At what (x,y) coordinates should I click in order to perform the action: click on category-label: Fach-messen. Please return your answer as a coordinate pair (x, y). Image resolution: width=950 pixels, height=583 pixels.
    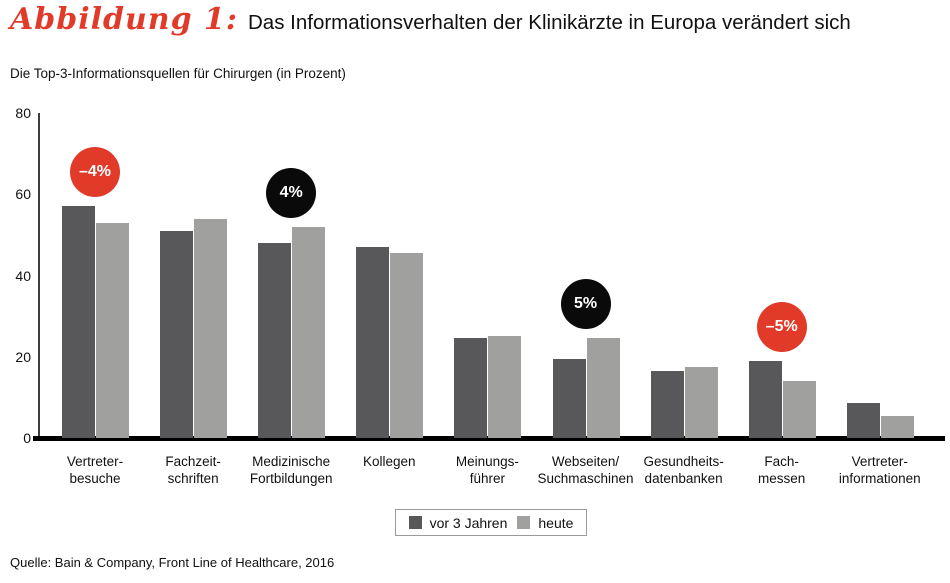
    Looking at the image, I should click on (782, 470).